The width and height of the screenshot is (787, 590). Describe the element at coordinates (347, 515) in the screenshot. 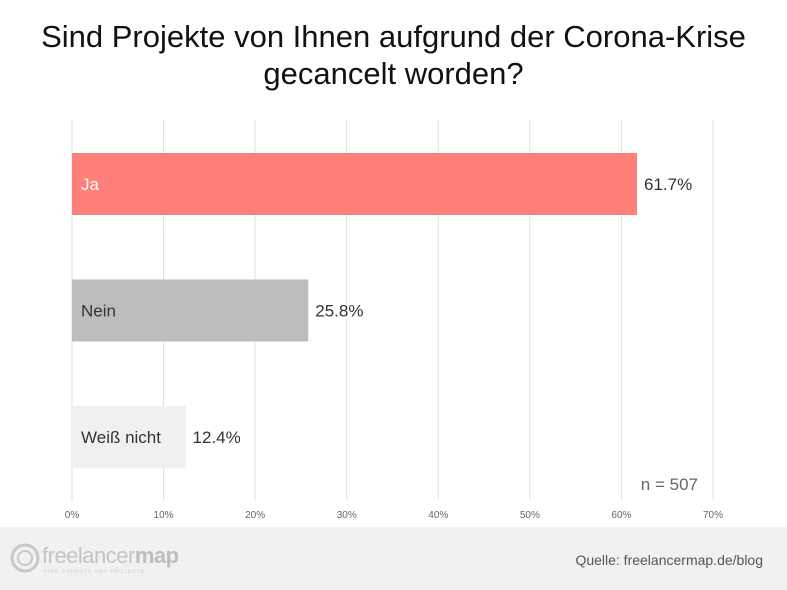

I see `x-tick-label: 30%` at that location.